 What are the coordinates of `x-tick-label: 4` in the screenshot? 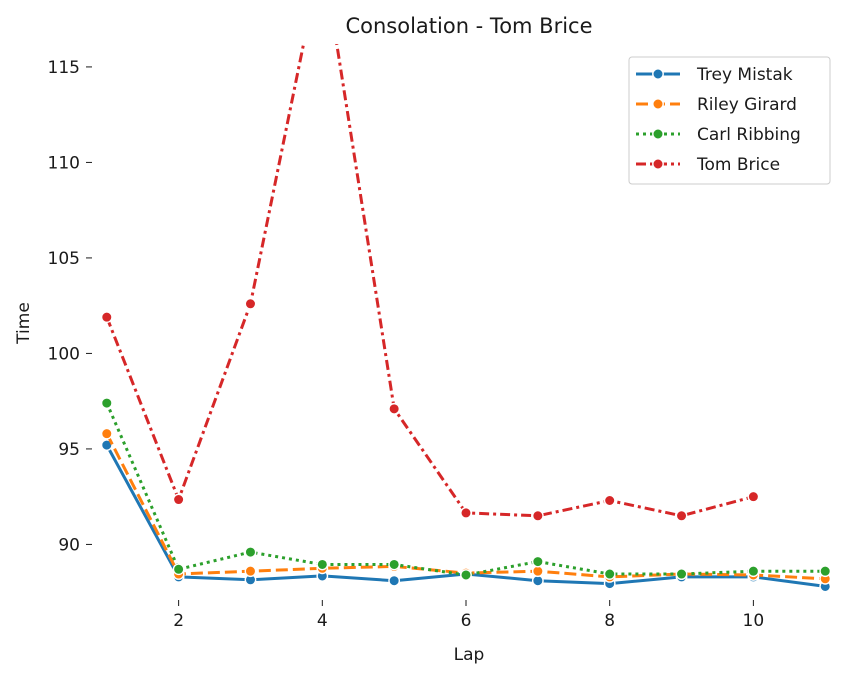 It's located at (322, 621).